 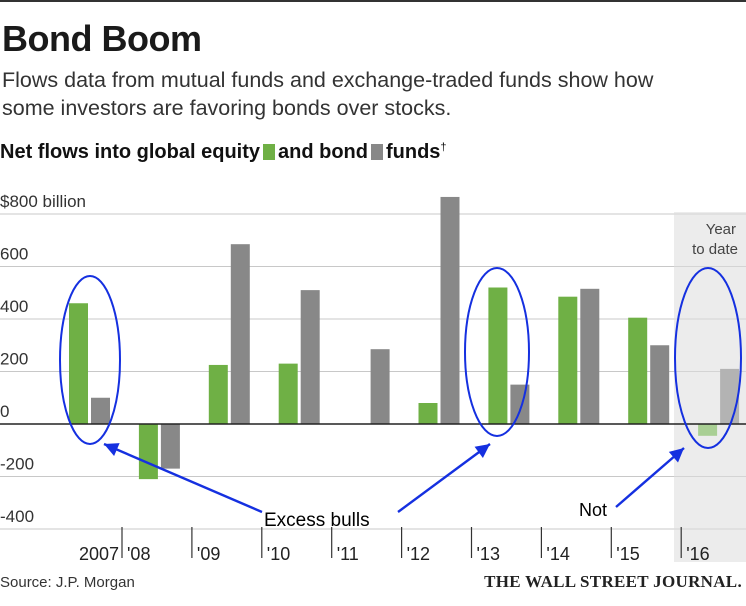 I want to click on x-tick-label: 2007, so click(x=99, y=554).